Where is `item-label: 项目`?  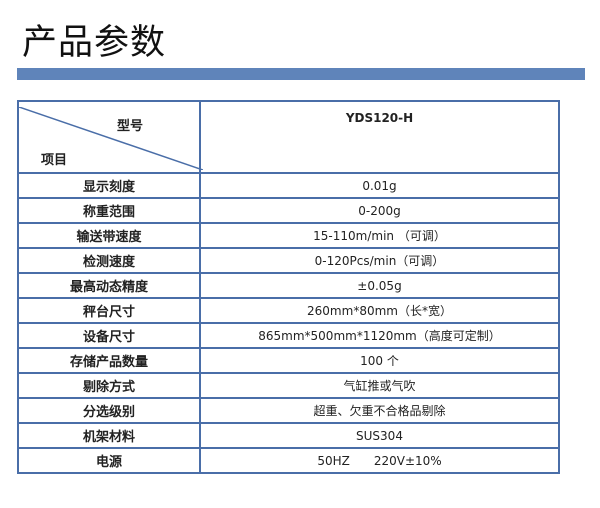
item-label: 项目 is located at coordinates (54, 160).